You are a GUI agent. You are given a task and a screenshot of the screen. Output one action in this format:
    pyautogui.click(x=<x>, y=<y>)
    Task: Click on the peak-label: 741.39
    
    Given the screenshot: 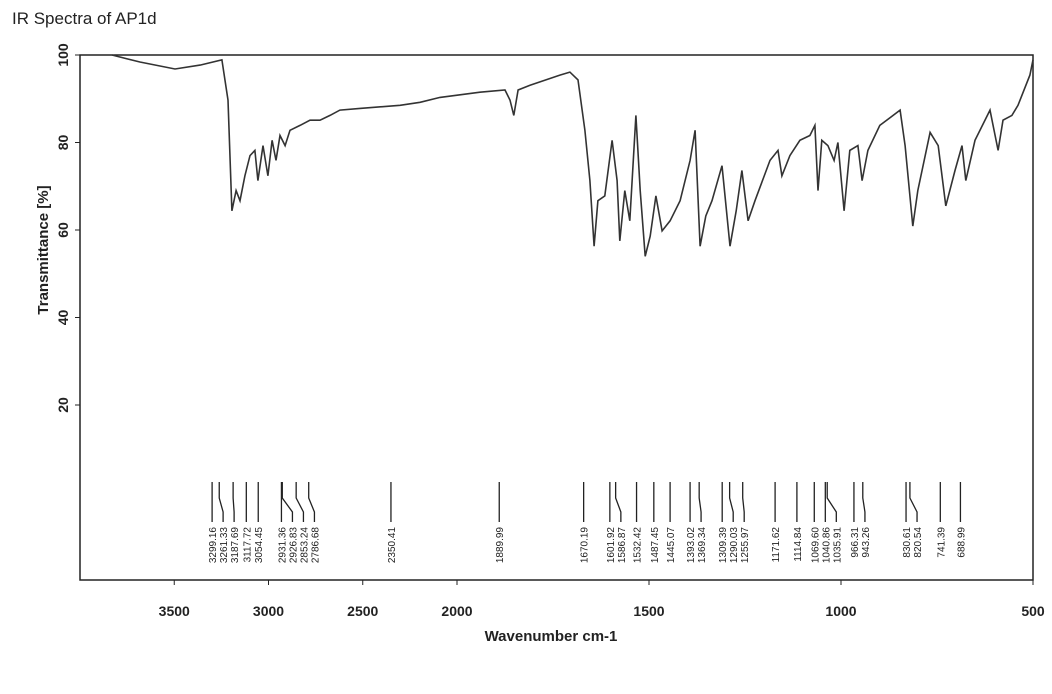 What is the action you would take?
    pyautogui.click(x=941, y=542)
    